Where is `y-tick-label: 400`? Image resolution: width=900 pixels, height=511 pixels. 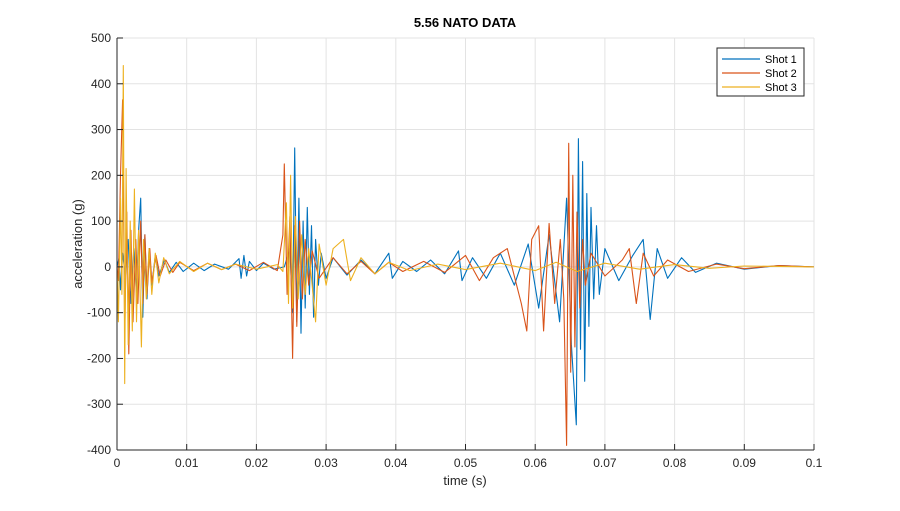 y-tick-label: 400 is located at coordinates (101, 84).